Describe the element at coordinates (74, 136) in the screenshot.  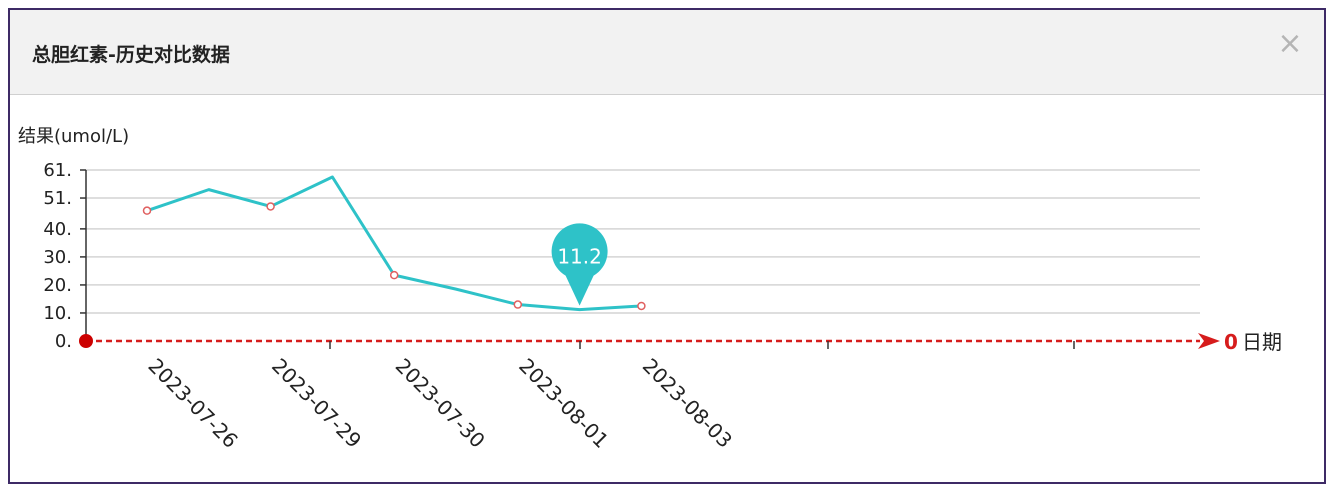
I see `y-axis-label: 结果(umol/L)` at that location.